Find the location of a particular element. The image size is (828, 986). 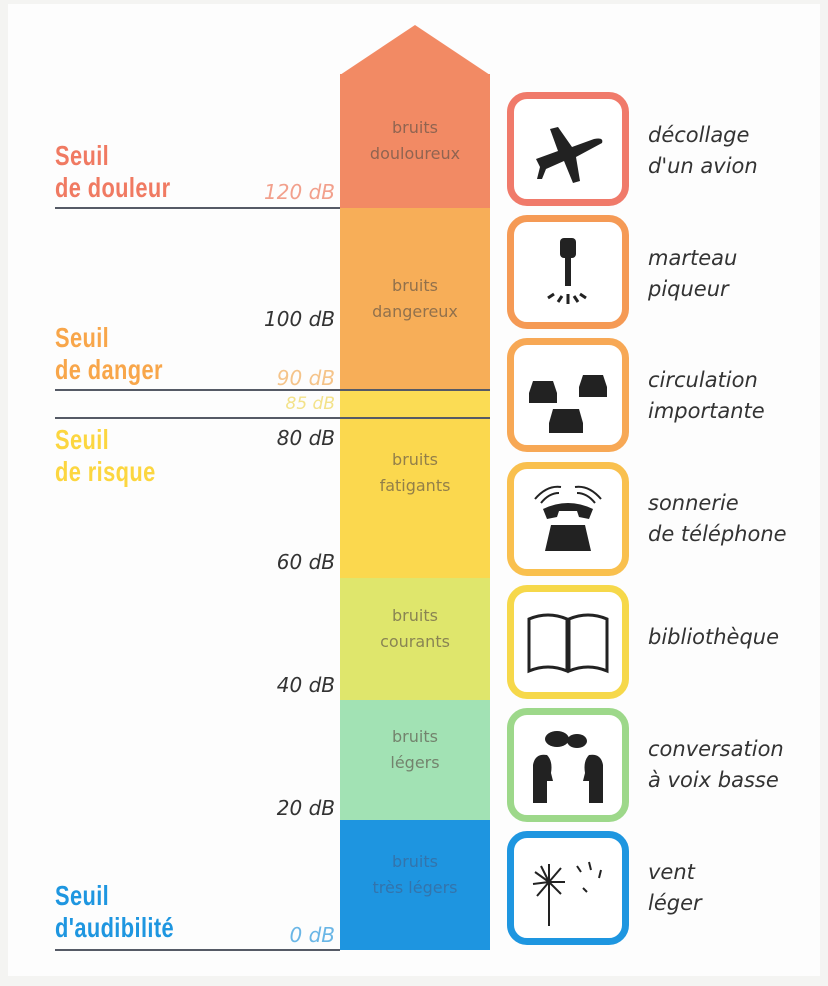

arrow-tip is located at coordinates (415, 50).